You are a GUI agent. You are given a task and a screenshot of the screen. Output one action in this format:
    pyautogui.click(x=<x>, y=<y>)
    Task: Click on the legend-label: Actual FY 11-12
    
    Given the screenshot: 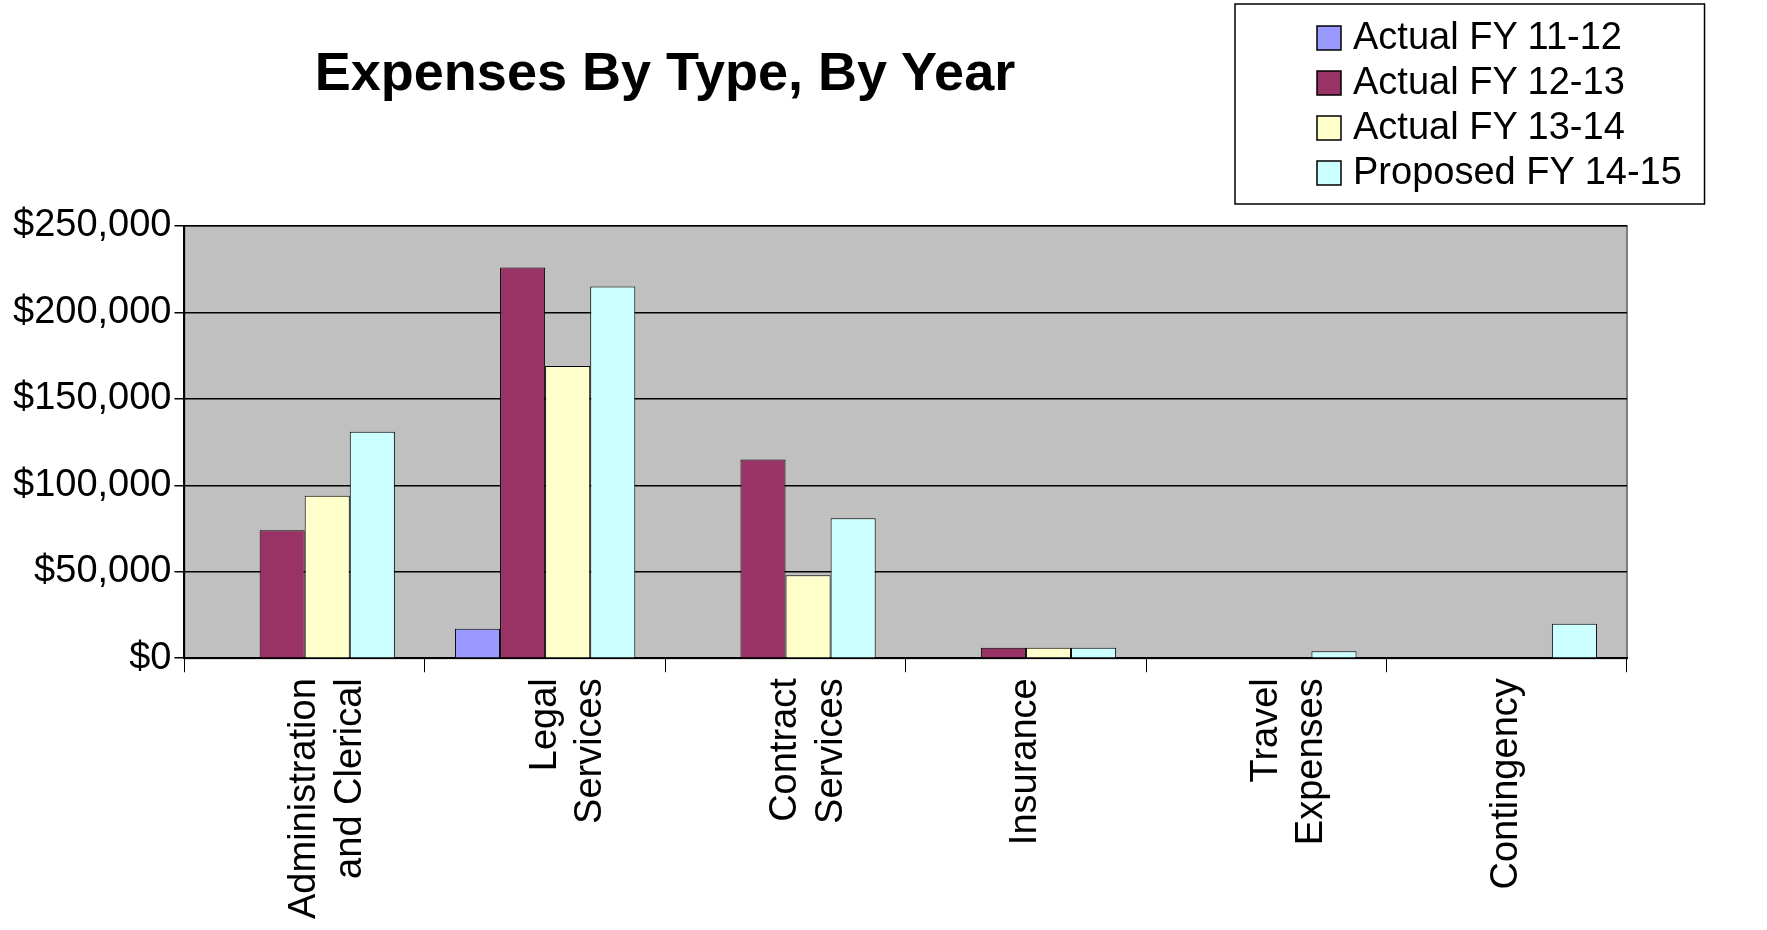 What is the action you would take?
    pyautogui.click(x=1487, y=36)
    